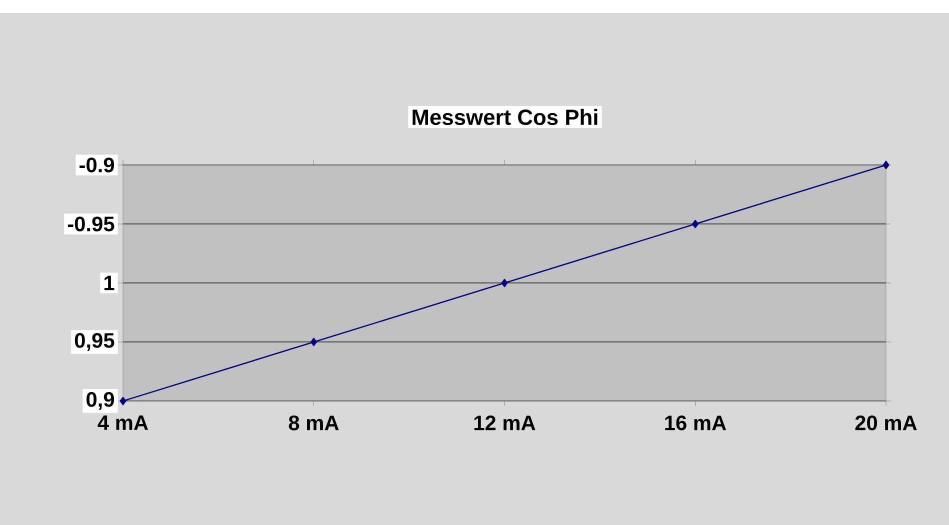  I want to click on chart-title: Messwert Cos Phi, so click(505, 117).